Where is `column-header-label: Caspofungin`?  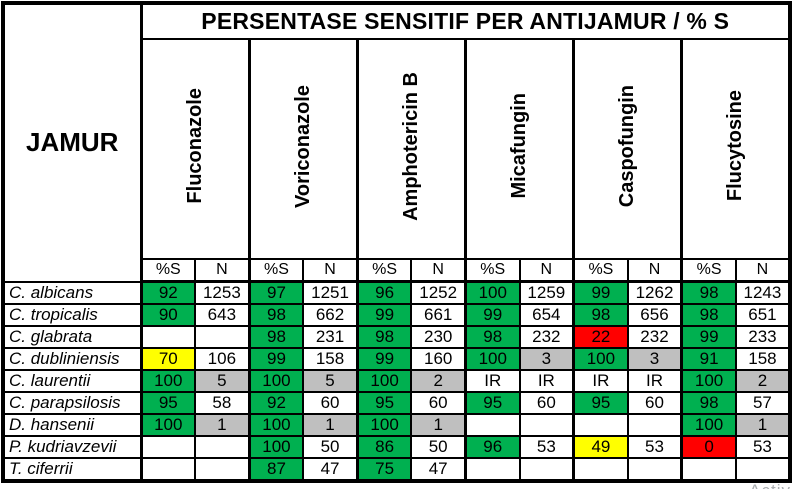 column-header-label: Caspofungin is located at coordinates (627, 146).